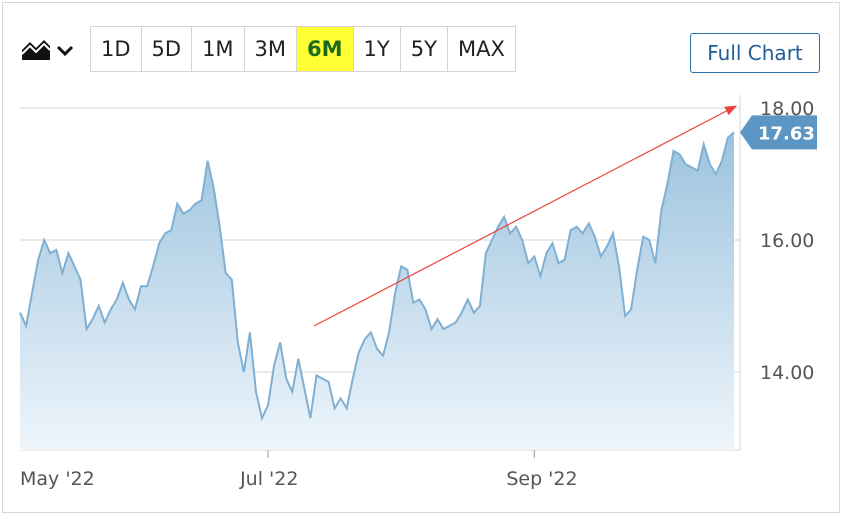  What do you see at coordinates (786, 133) in the screenshot?
I see `last-price-label: 17.63` at bounding box center [786, 133].